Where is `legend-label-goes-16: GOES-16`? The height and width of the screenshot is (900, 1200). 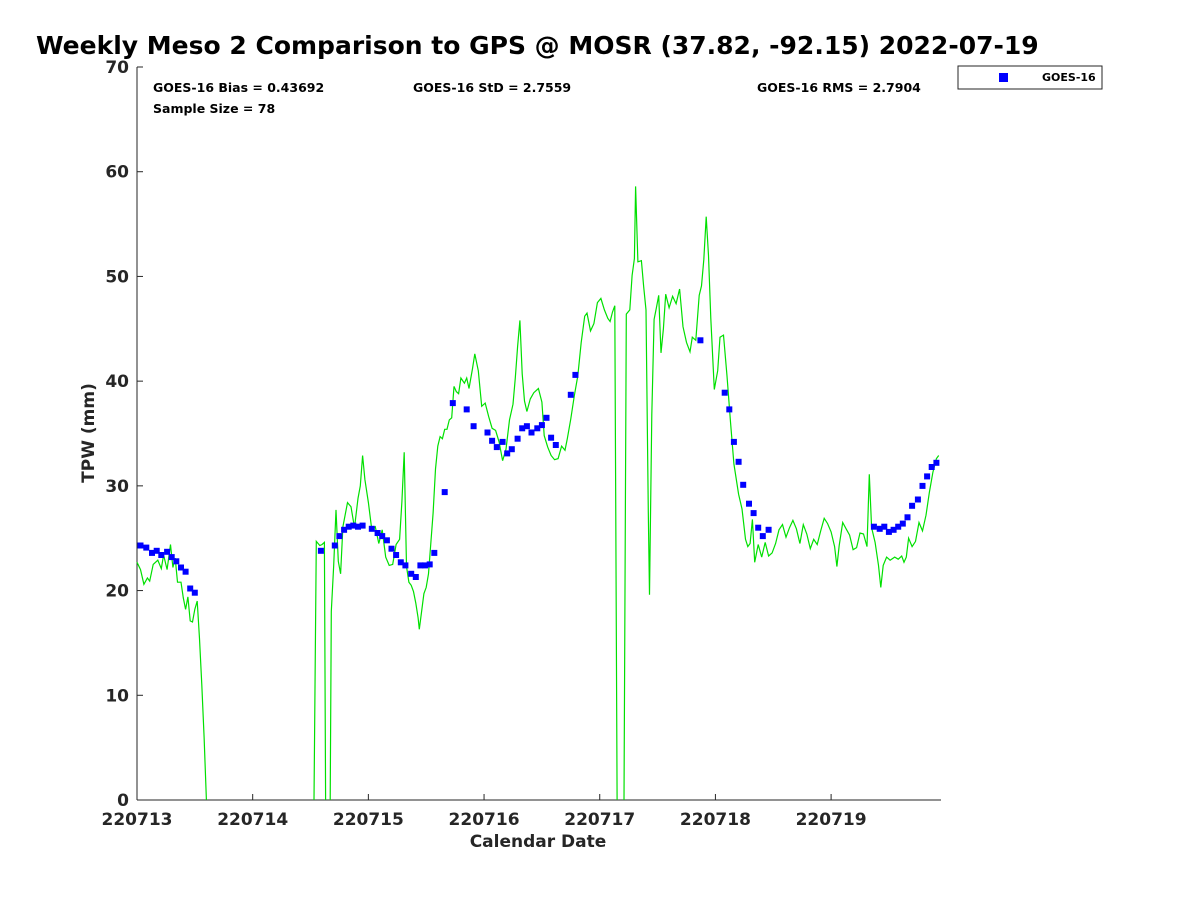
legend-label-goes-16: GOES-16 is located at coordinates (1069, 77).